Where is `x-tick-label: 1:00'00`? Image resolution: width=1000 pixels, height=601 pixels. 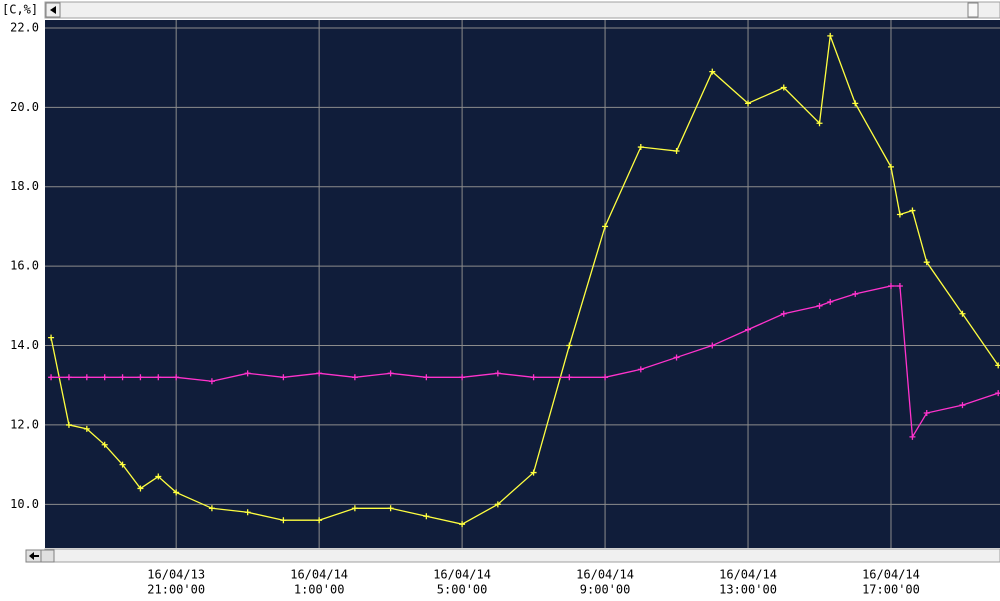 x-tick-label: 1:00'00 is located at coordinates (319, 590).